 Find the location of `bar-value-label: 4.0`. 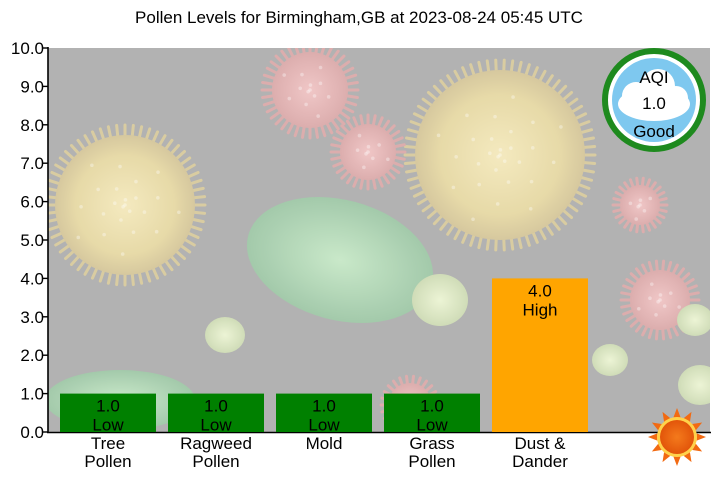

bar-value-label: 4.0 is located at coordinates (540, 290).